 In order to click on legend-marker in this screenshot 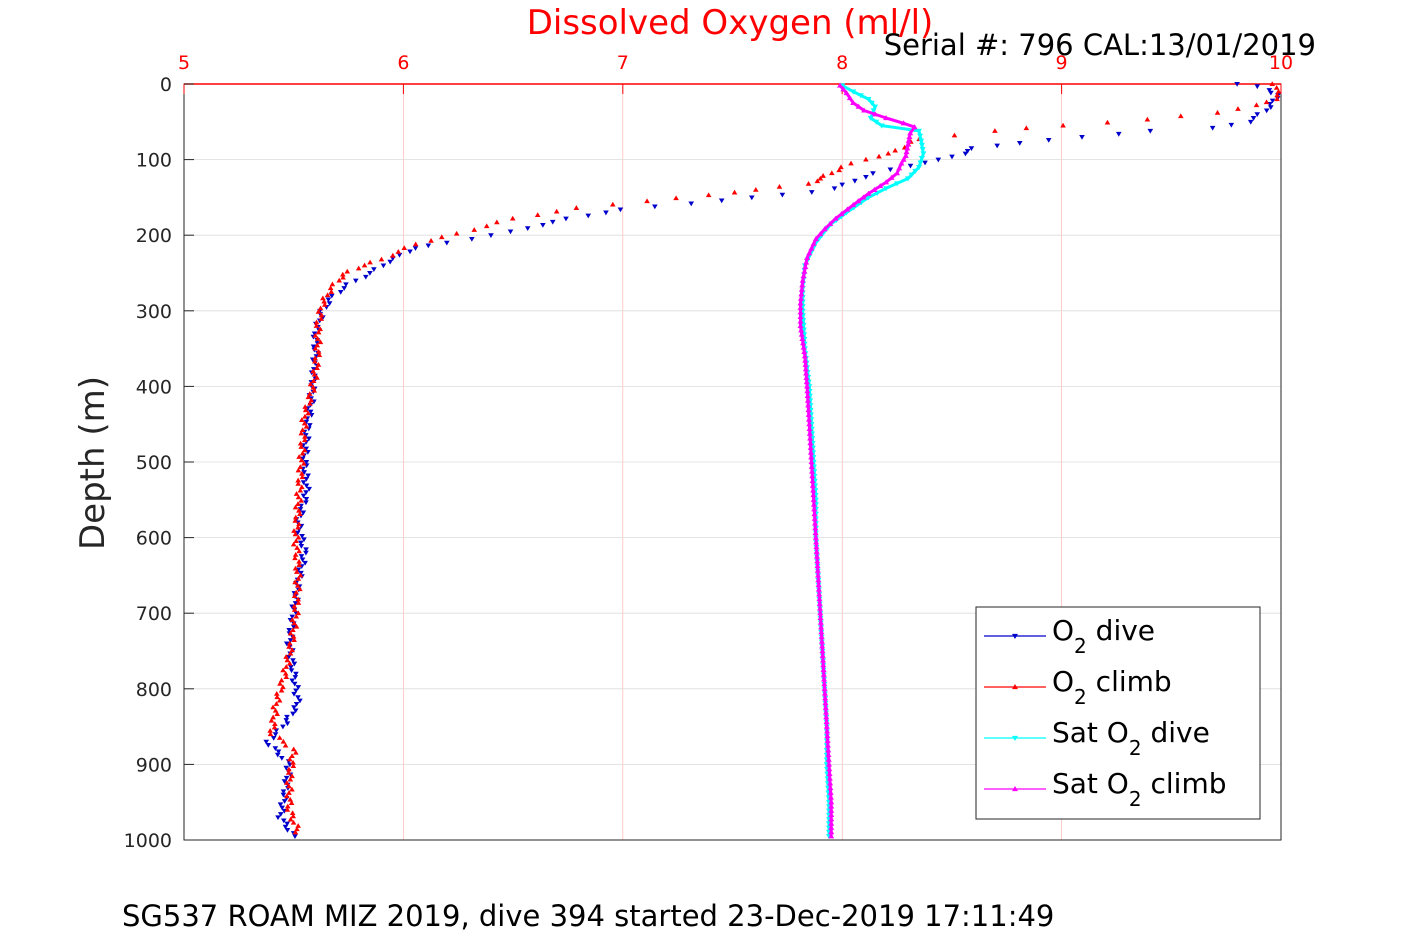, I will do `click(1015, 789)`.